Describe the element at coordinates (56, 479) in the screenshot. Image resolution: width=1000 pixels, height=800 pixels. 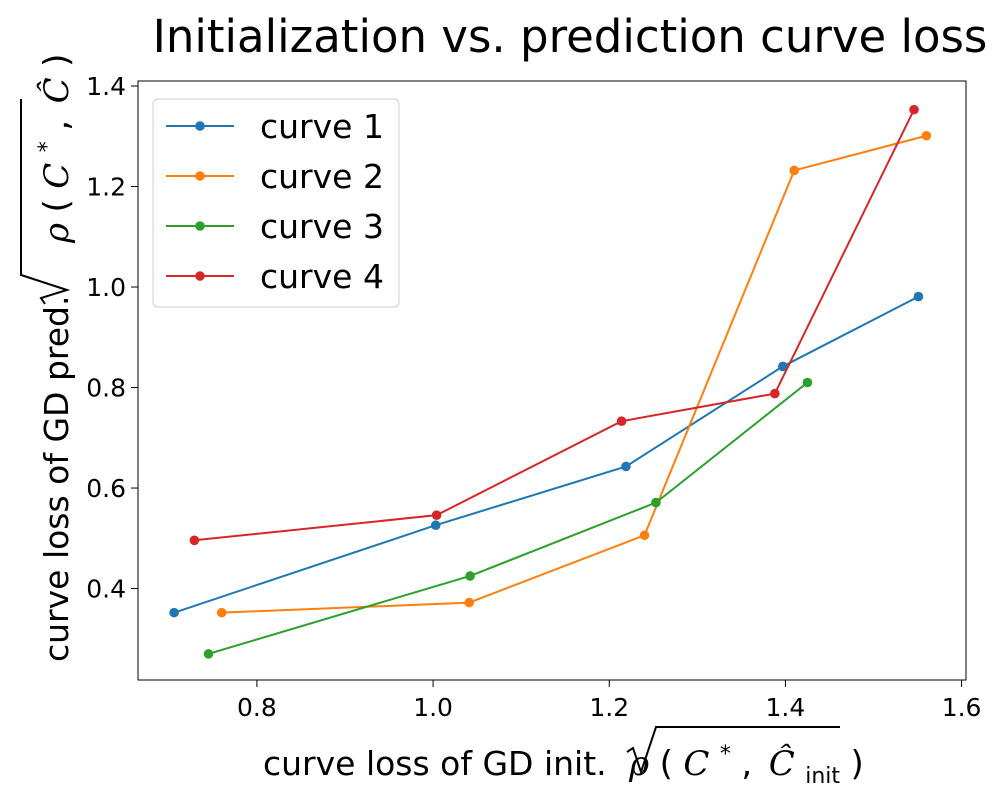
I see `y-axis-label-text: curve loss of GD pred.` at that location.